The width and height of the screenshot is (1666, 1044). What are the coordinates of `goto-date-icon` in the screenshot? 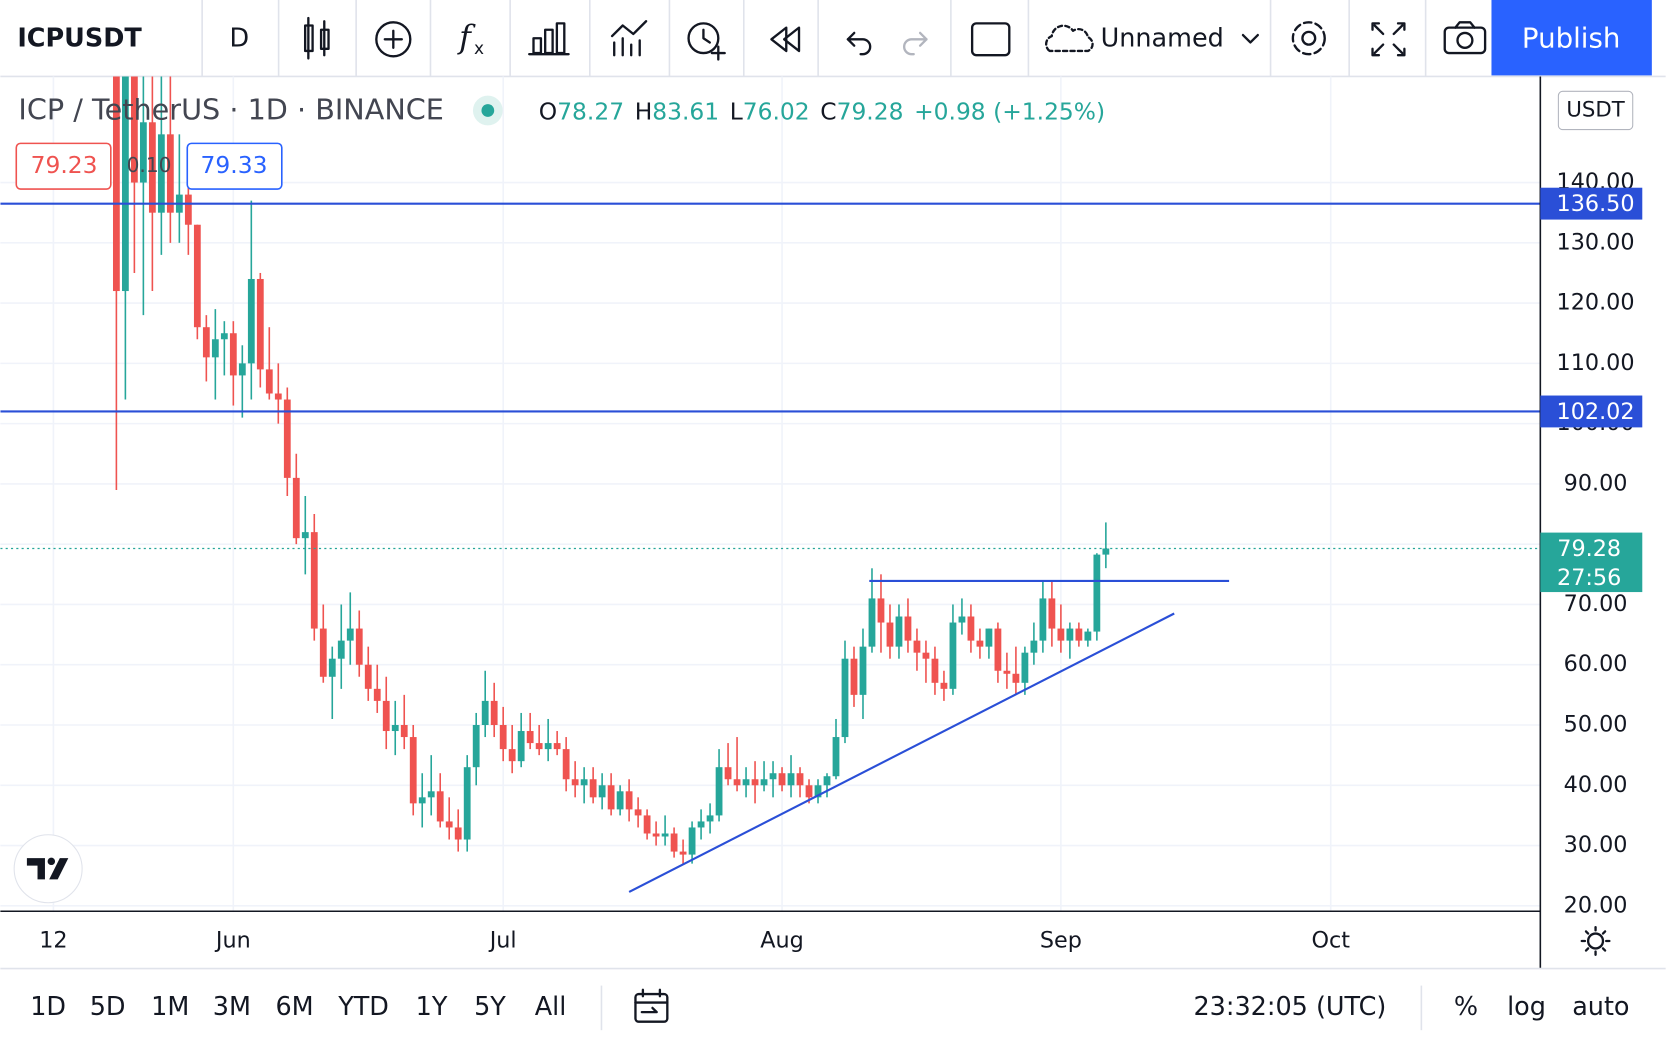 It's located at (651, 1005).